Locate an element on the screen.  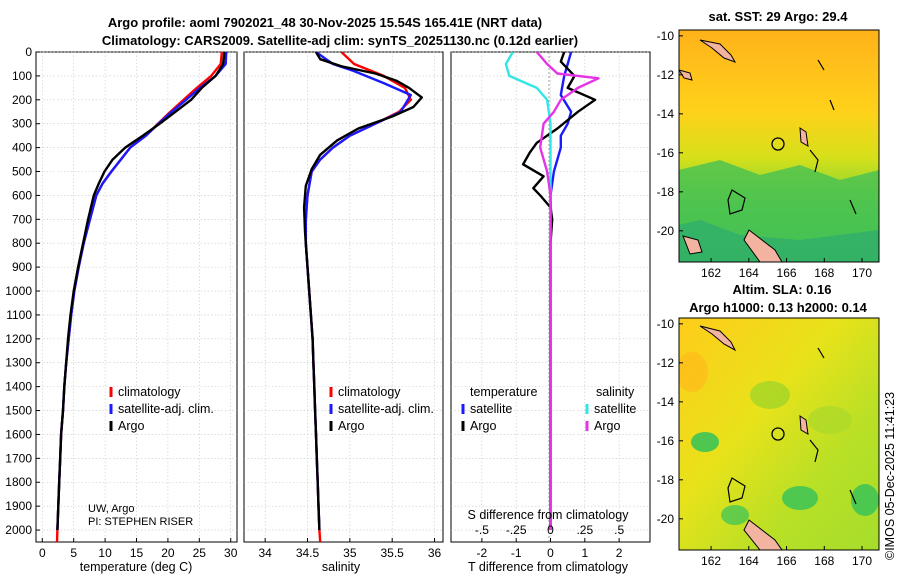
x-tick-label: 1 is located at coordinates (584, 553).